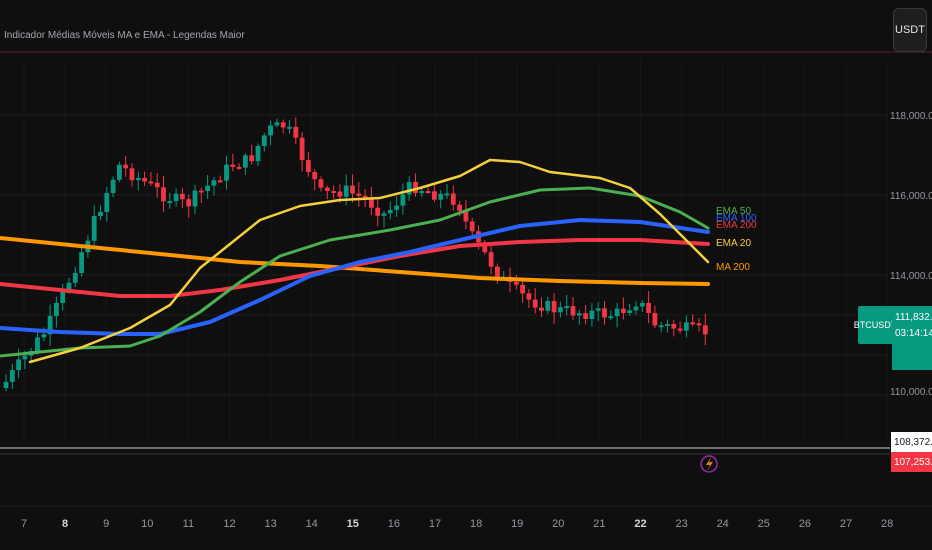 Image resolution: width=932 pixels, height=550 pixels. What do you see at coordinates (517, 524) in the screenshot?
I see `date-tick: 19` at bounding box center [517, 524].